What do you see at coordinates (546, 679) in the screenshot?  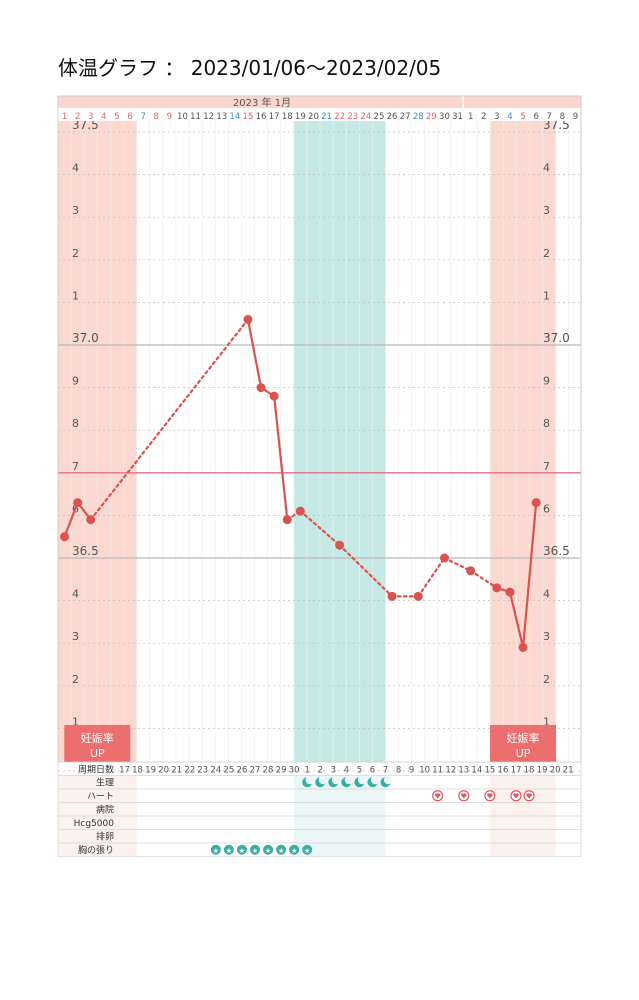 I see `y-axis-minor-label-right: 2` at bounding box center [546, 679].